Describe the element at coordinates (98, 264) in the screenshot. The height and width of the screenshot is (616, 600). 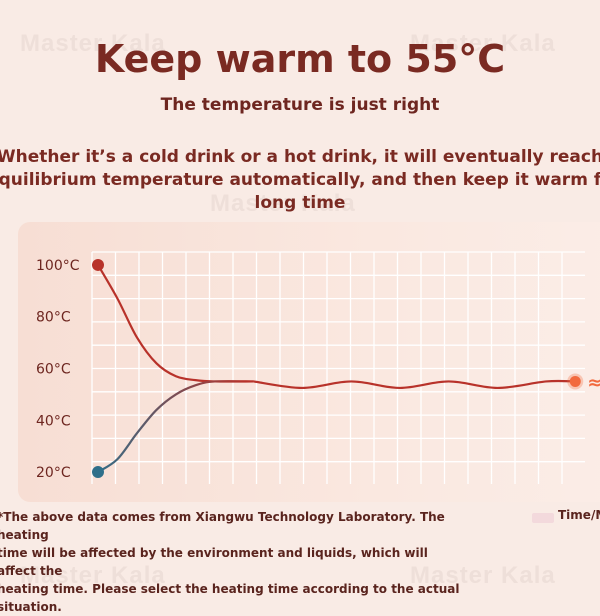
I see `hot-start-point` at that location.